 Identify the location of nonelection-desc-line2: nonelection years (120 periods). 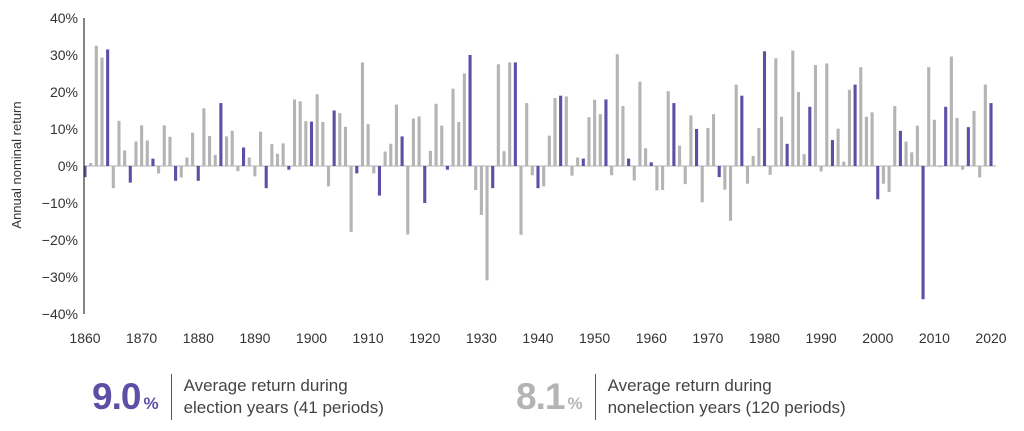
(726, 407).